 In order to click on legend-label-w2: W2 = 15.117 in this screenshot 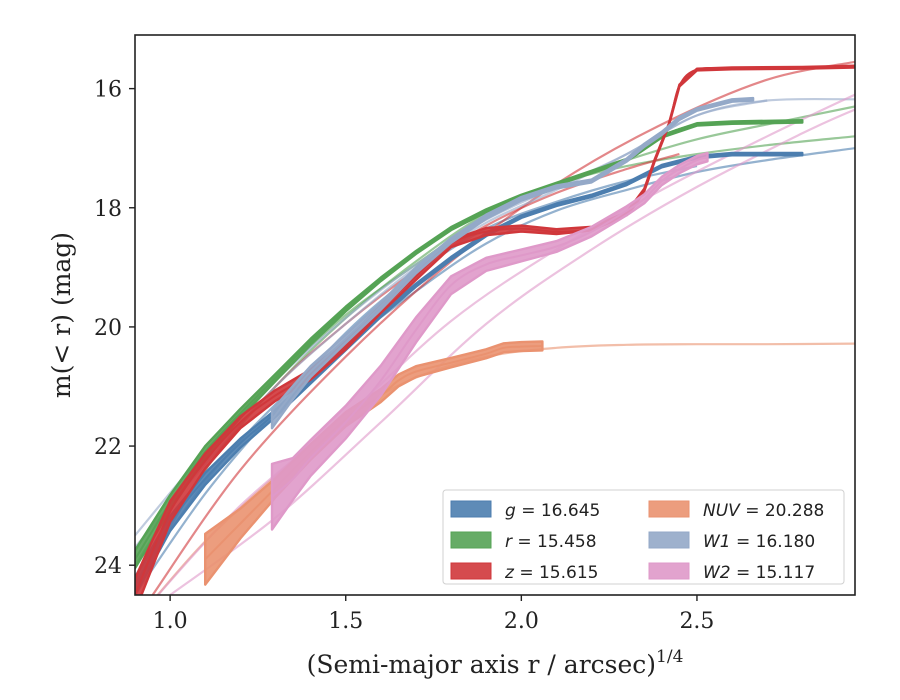, I will do `click(759, 573)`.